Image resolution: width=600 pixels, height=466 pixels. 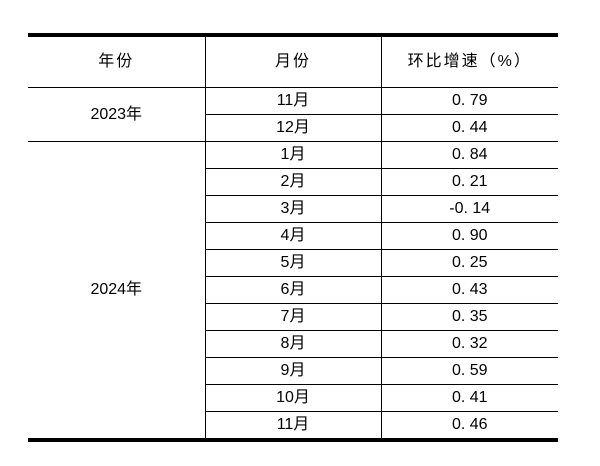 I want to click on growth-value-cell: 0. 90, so click(x=469, y=236).